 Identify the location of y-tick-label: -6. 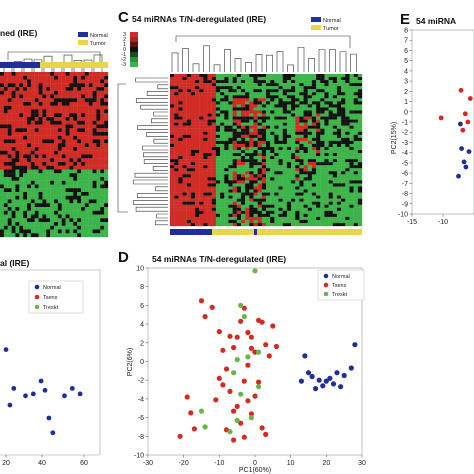
(141, 418).